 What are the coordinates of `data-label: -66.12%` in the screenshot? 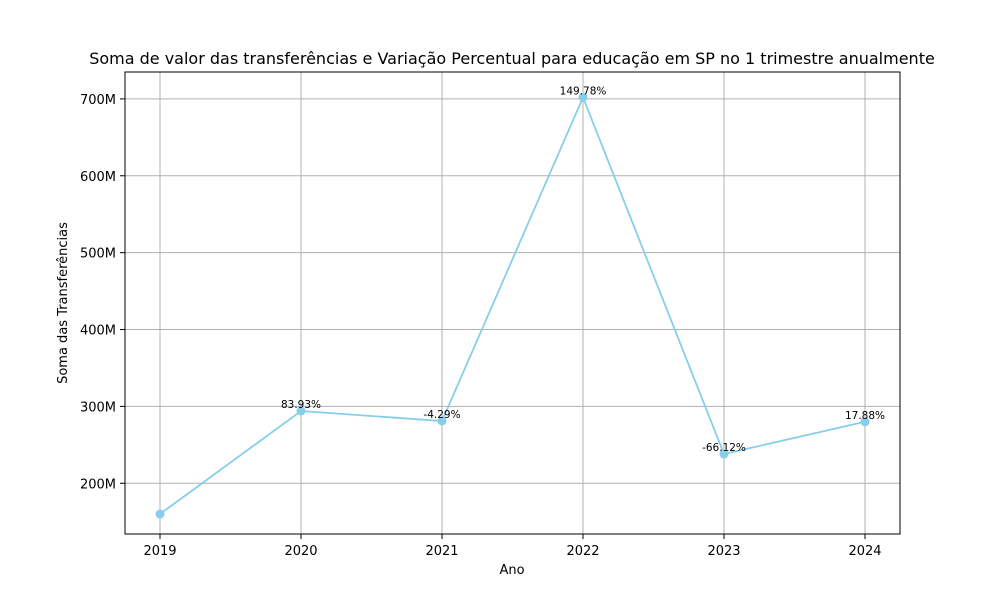 It's located at (724, 448).